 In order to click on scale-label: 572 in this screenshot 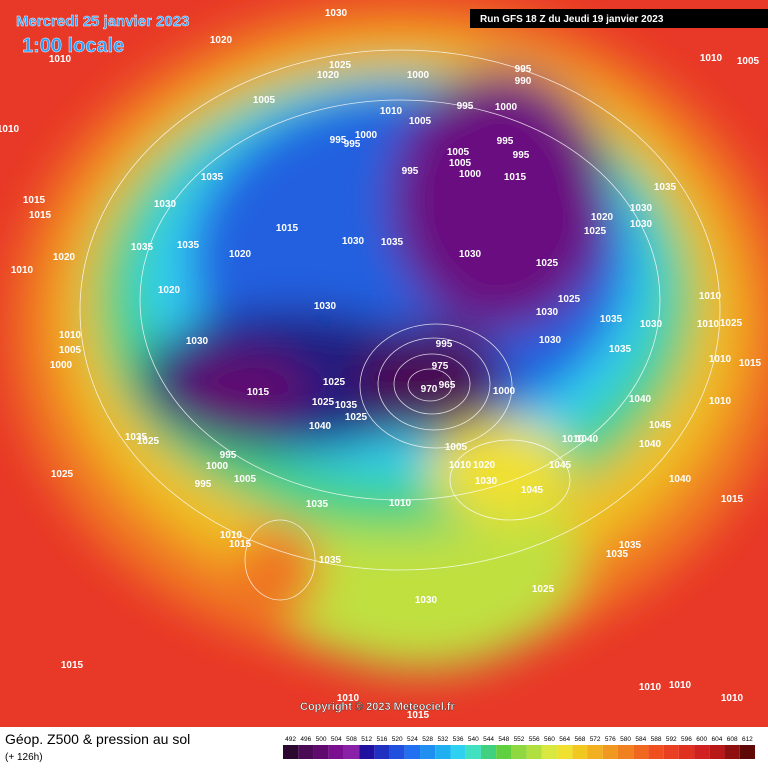, I will do `click(595, 739)`.